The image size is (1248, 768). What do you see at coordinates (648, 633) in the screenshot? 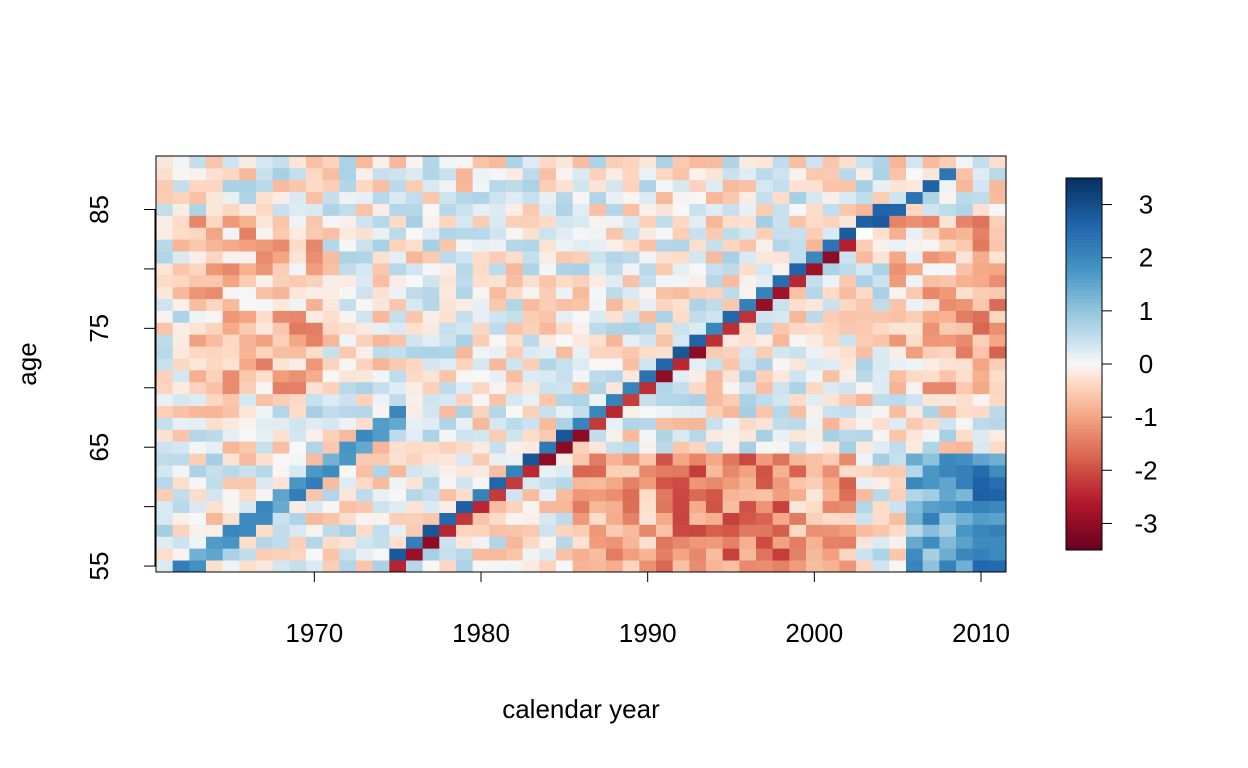
I see `x-tick-label: 1990` at bounding box center [648, 633].